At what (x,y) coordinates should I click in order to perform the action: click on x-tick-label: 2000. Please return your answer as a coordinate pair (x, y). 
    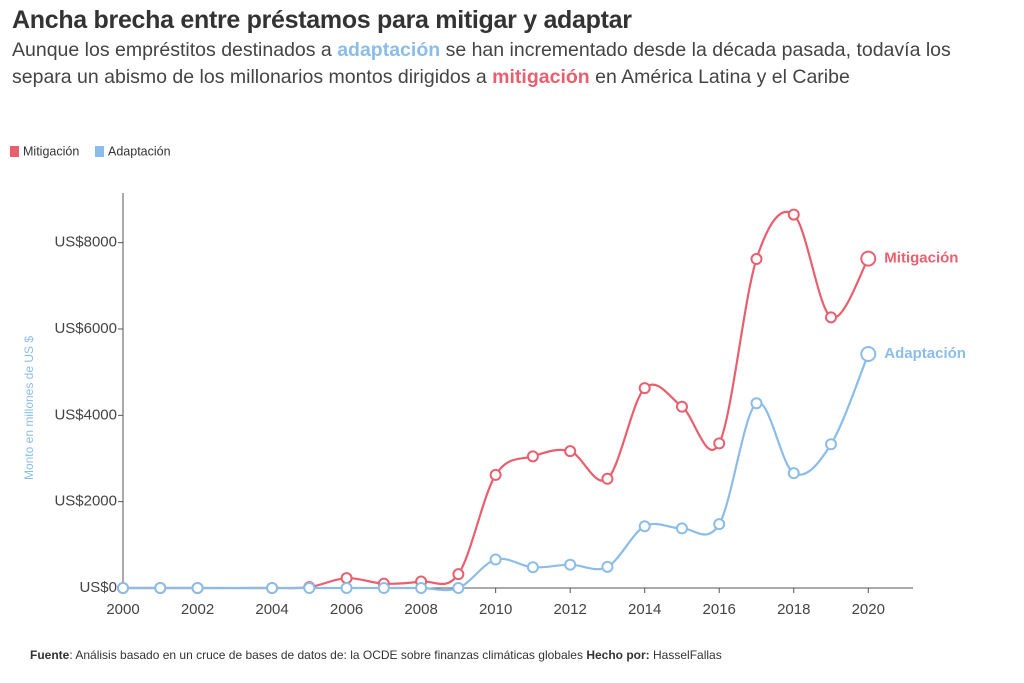
    Looking at the image, I should click on (122, 609).